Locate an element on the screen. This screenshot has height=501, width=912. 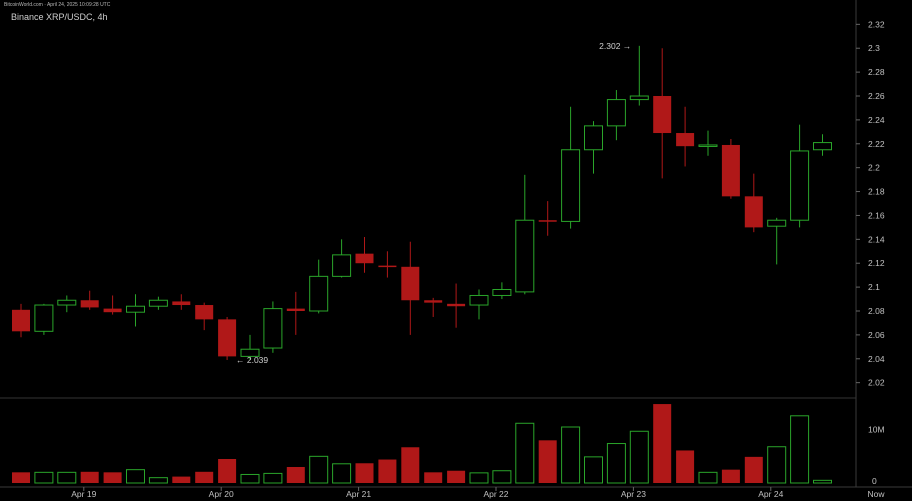
x-tick-label: Apr 23 is located at coordinates (633, 494).